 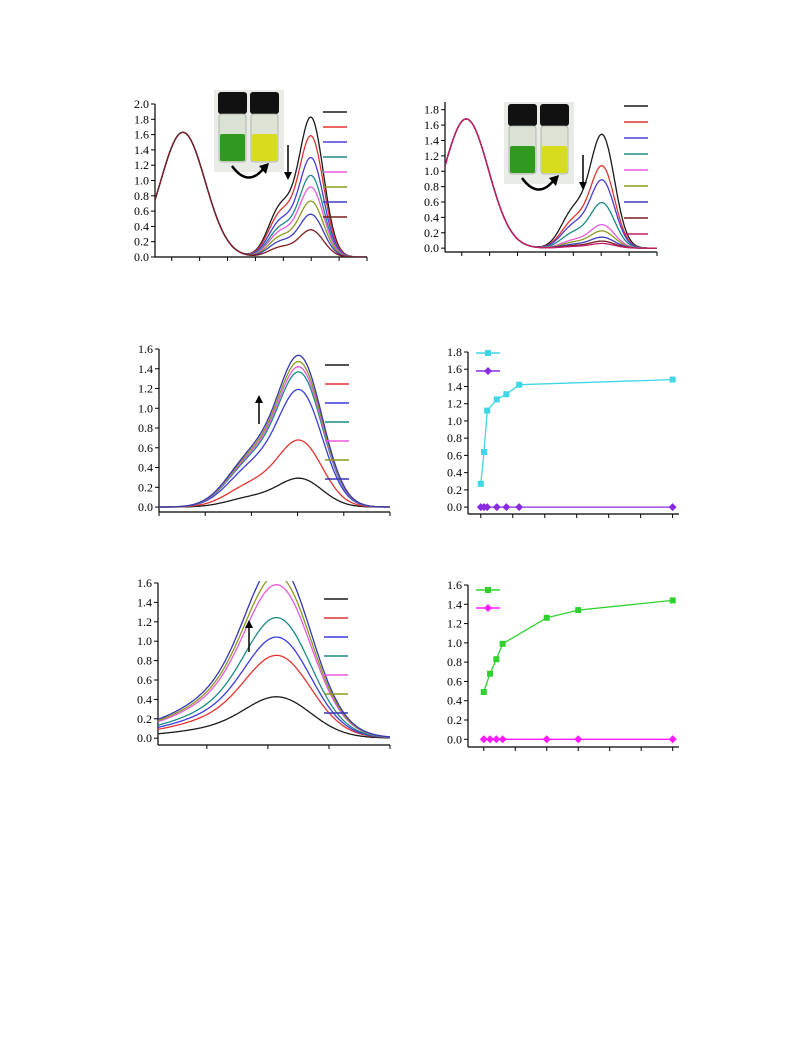 I want to click on series-line-12min, so click(x=274, y=434).